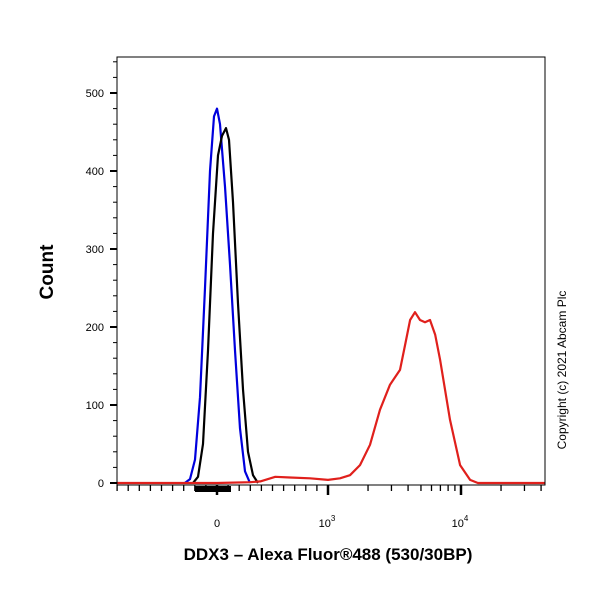 This screenshot has height=600, width=600. What do you see at coordinates (95, 172) in the screenshot?
I see `y-tick-label: 400` at bounding box center [95, 172].